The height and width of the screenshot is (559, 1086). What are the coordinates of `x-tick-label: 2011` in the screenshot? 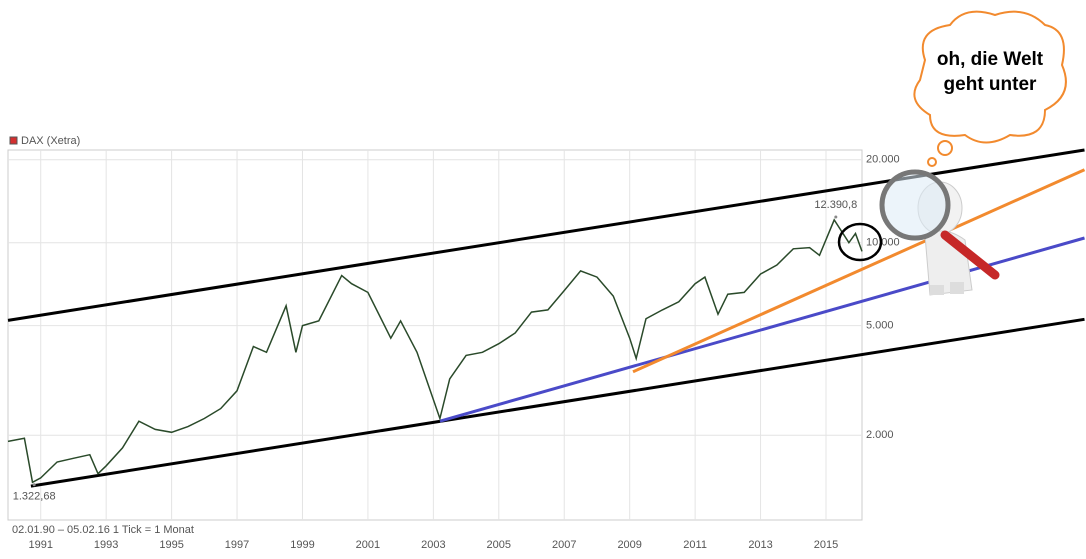 It's located at (695, 545).